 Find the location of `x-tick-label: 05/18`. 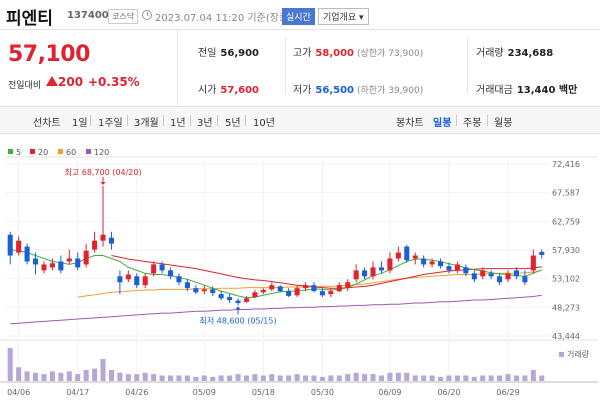

x-tick-label: 05/18 is located at coordinates (263, 392).